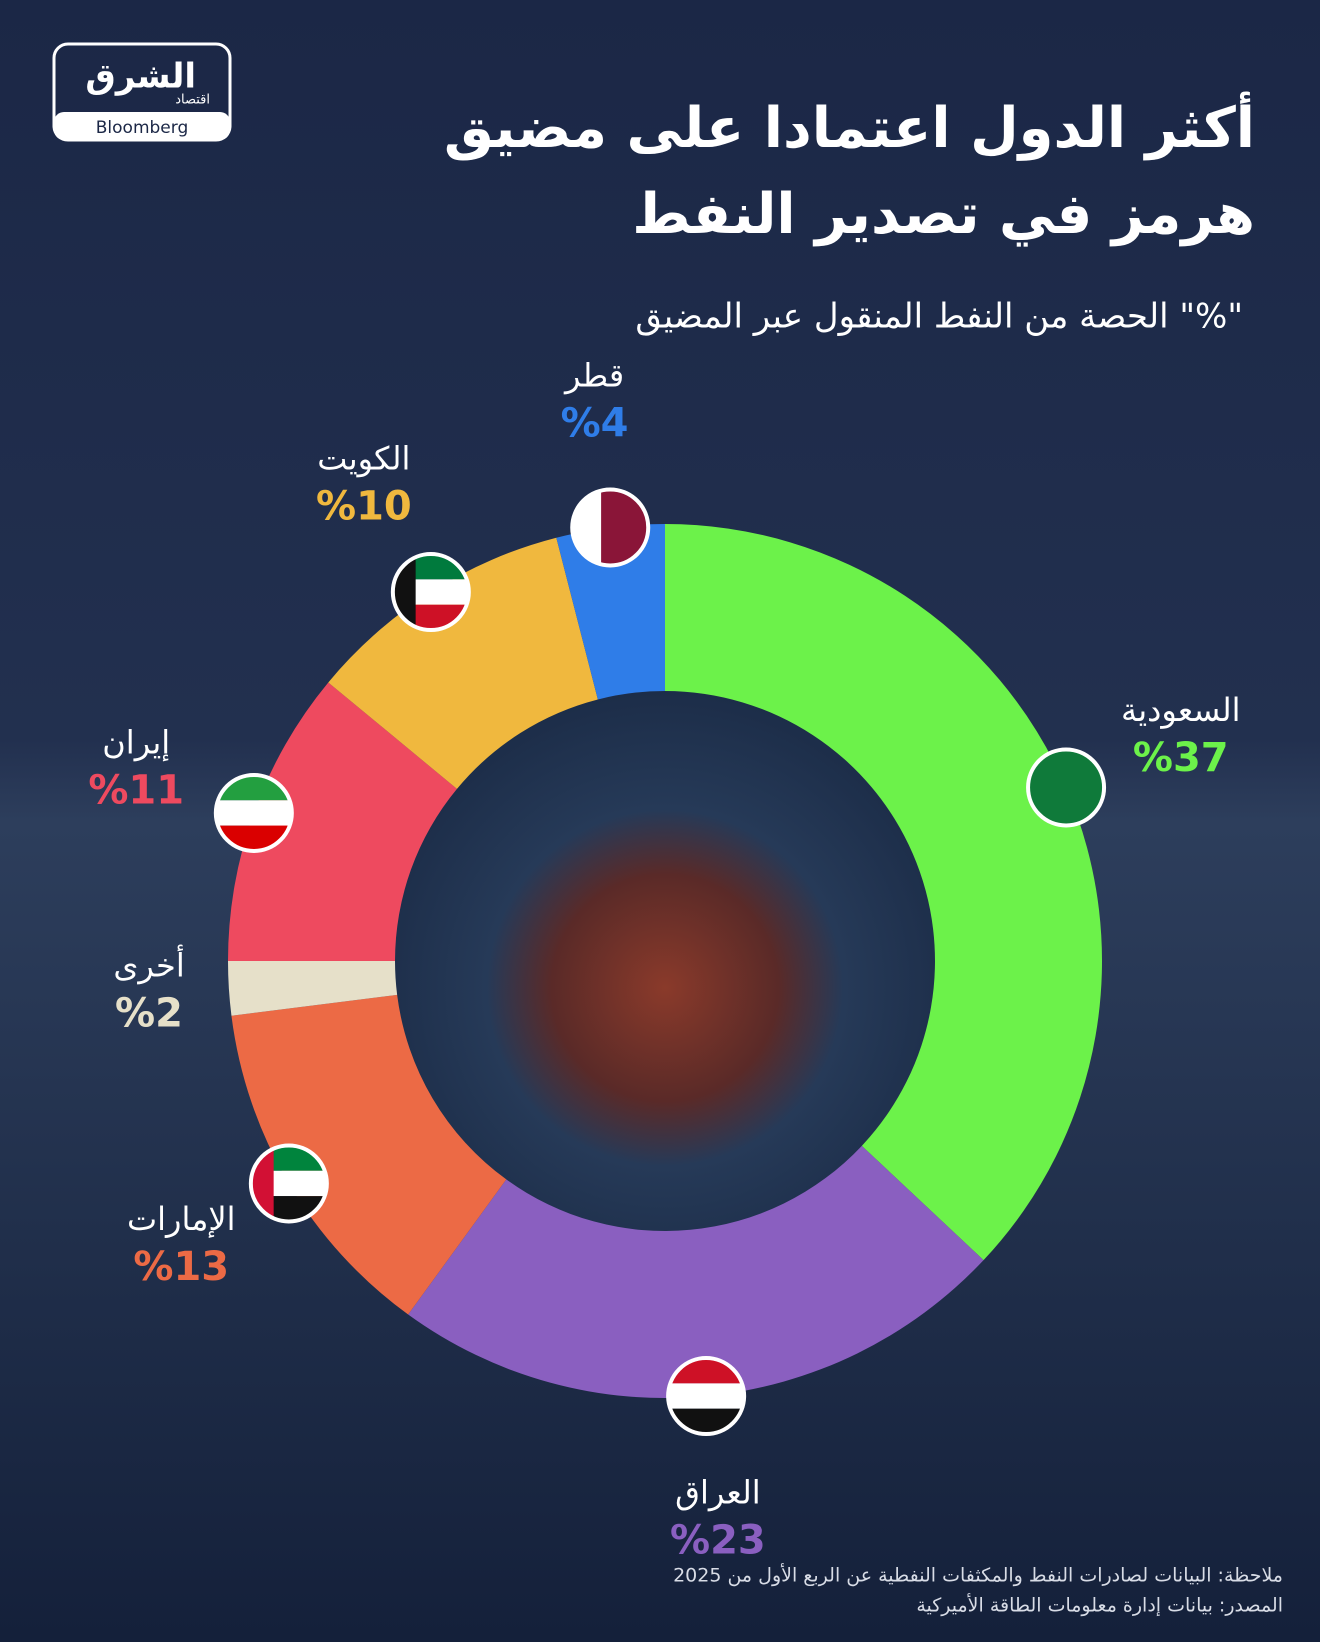 Image resolution: width=1320 pixels, height=1642 pixels. Describe the element at coordinates (181, 1219) in the screenshot. I see `category-label: الإمارات` at that location.